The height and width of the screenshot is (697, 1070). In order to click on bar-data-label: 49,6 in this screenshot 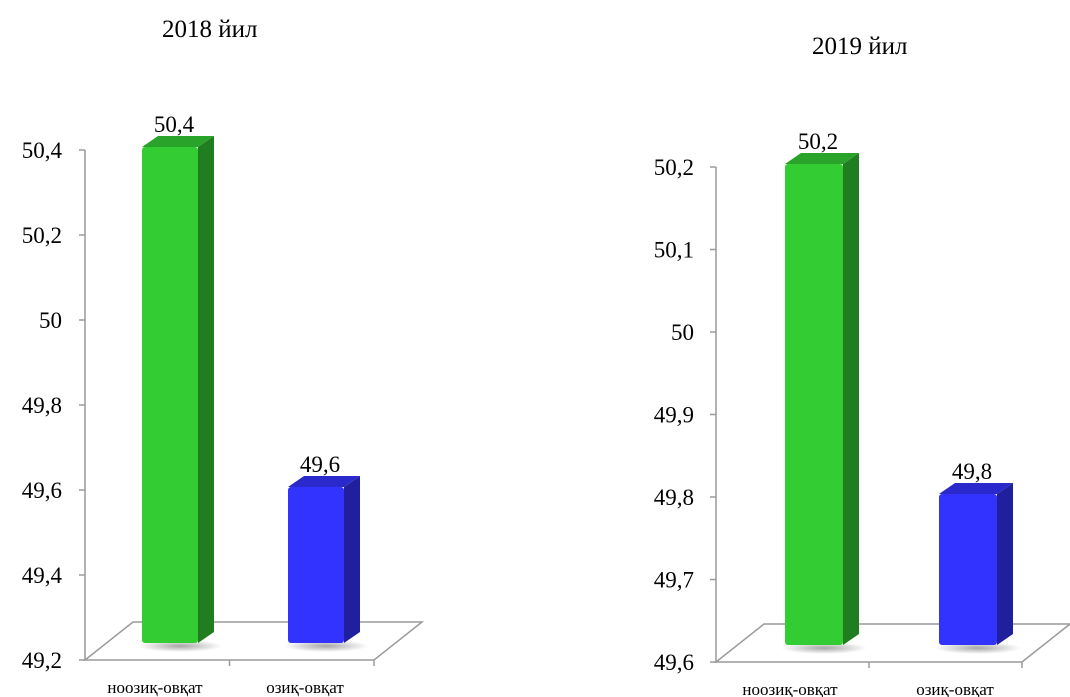, I will do `click(320, 464)`.